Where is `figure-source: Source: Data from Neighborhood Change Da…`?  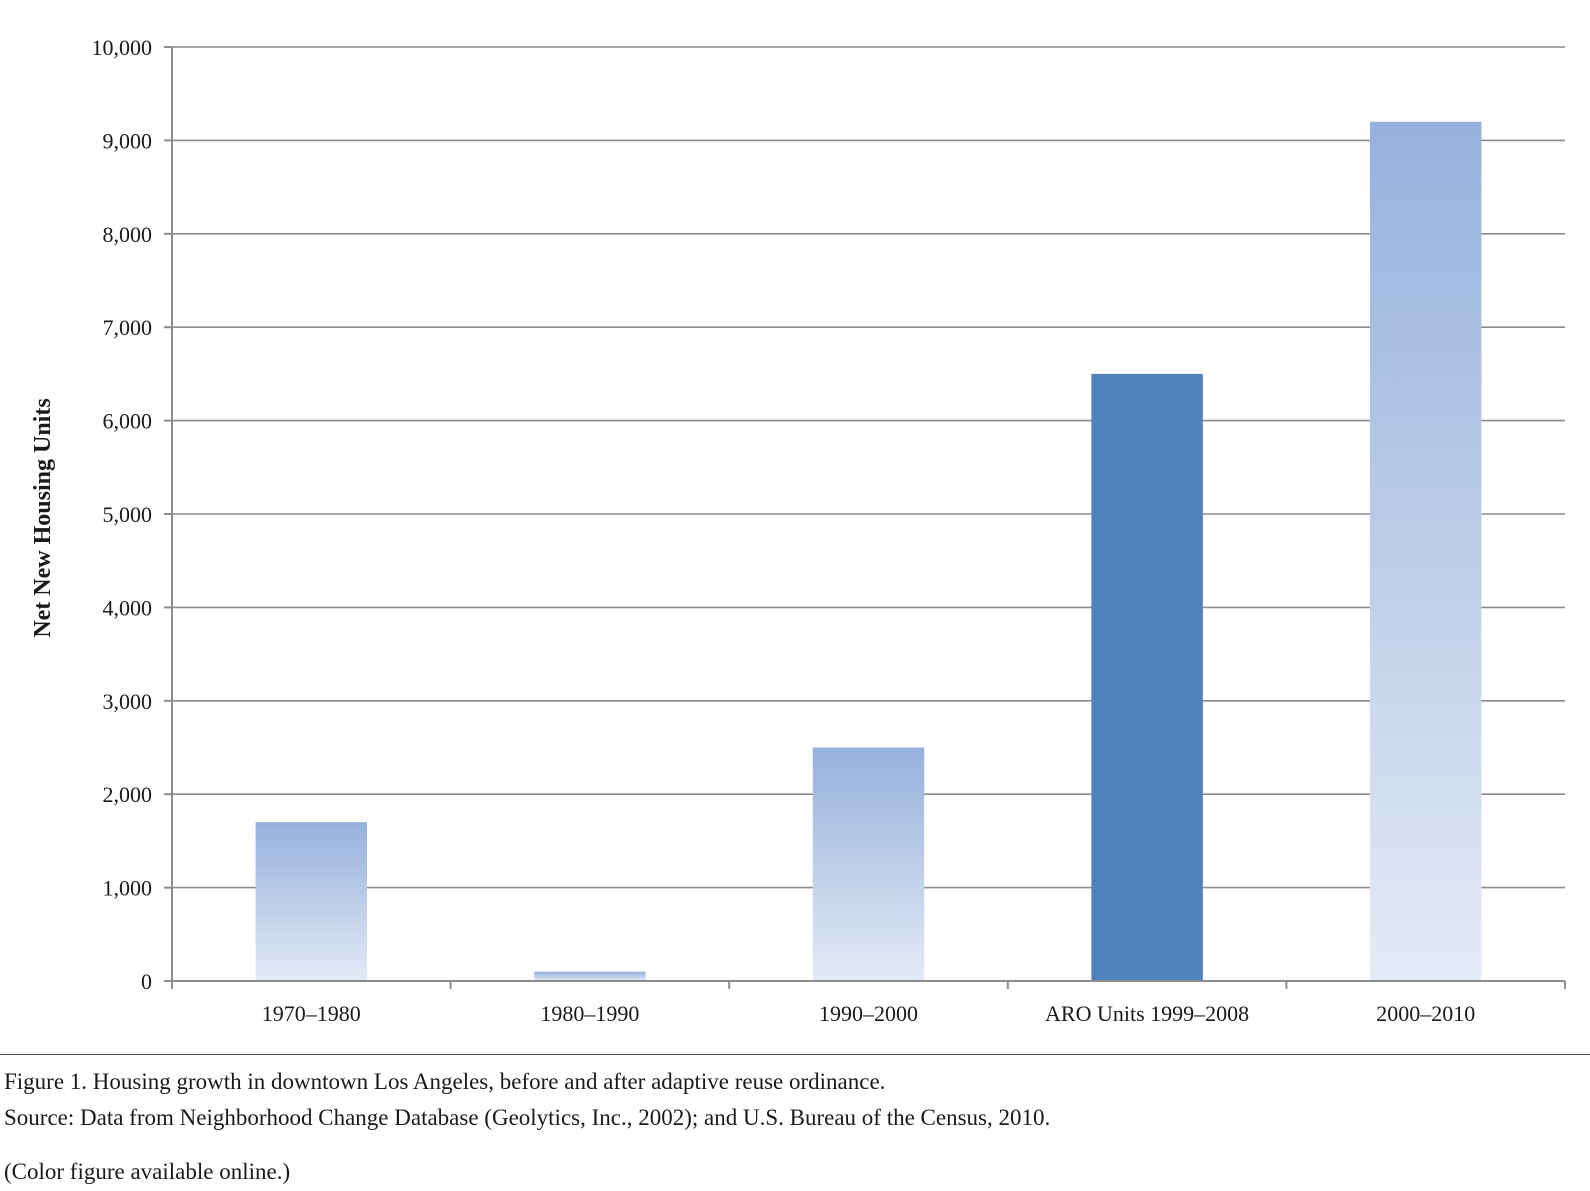 figure-source: Source: Data from Neighborhood Change Da… is located at coordinates (527, 1117).